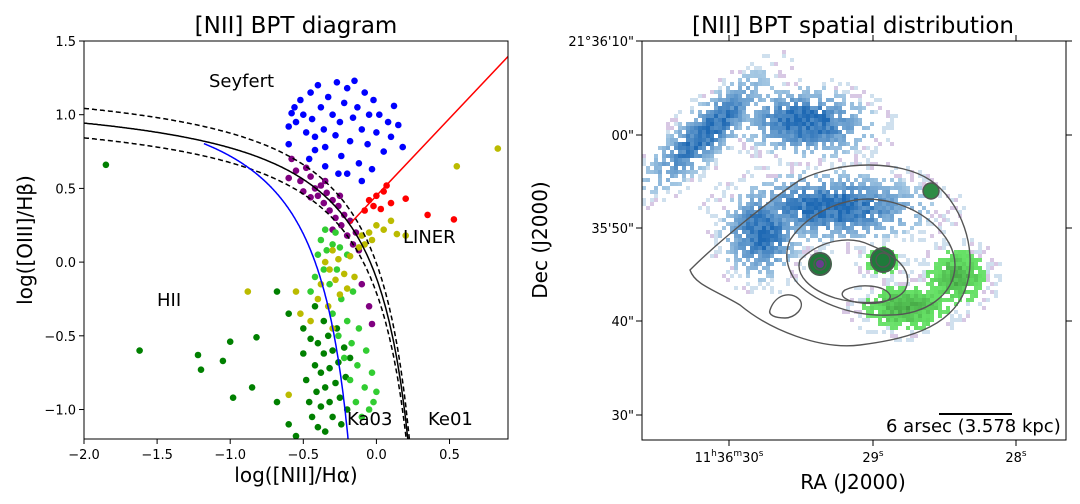 This screenshot has width=1080, height=504. Describe the element at coordinates (264, 451) in the screenshot. I see `bpt-x-ticks: −2.0 −1.5 −1.0 −0.5 0.0 0.5` at that location.